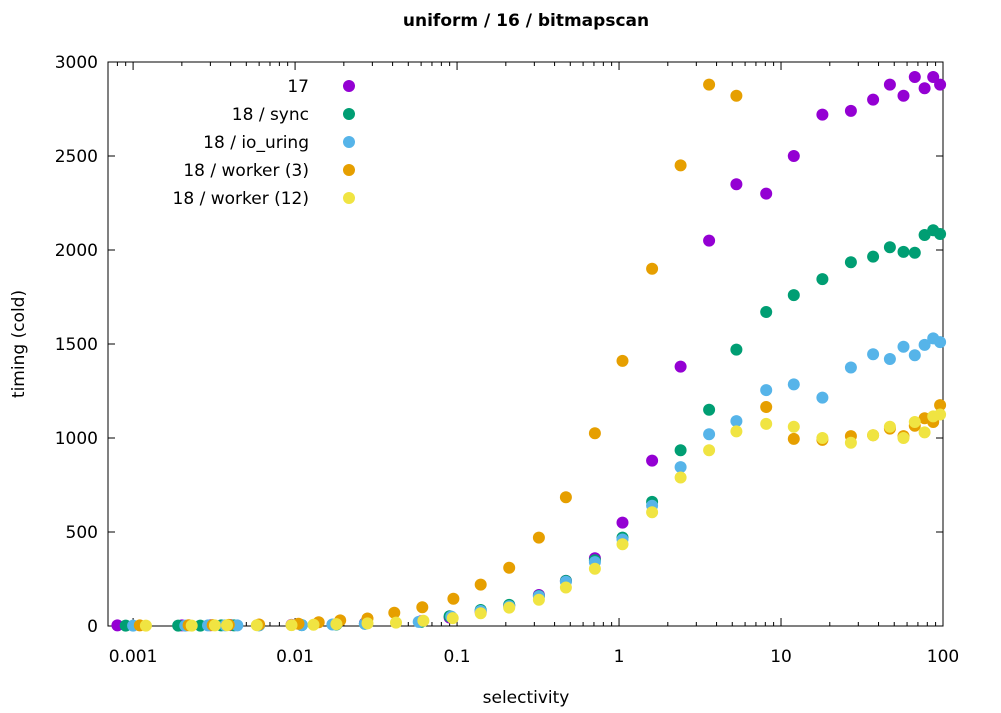 Image resolution: width=1001 pixels, height=713 pixels. I want to click on y-tick-label: 3000, so click(76, 63).